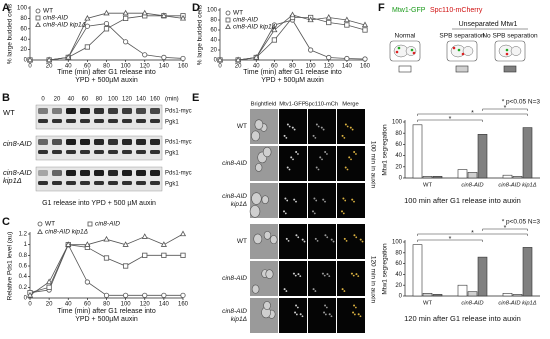 The image size is (550, 339). What do you see at coordinates (26, 245) in the screenshot?
I see `y-tick-label: 1` at bounding box center [26, 245].